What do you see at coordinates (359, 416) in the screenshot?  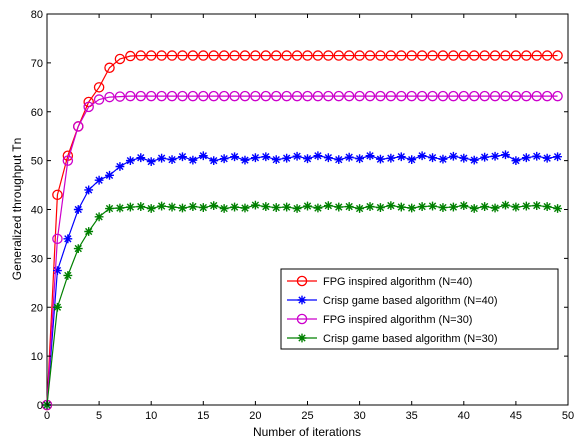 I see `x-tick-label: 30` at bounding box center [359, 416].